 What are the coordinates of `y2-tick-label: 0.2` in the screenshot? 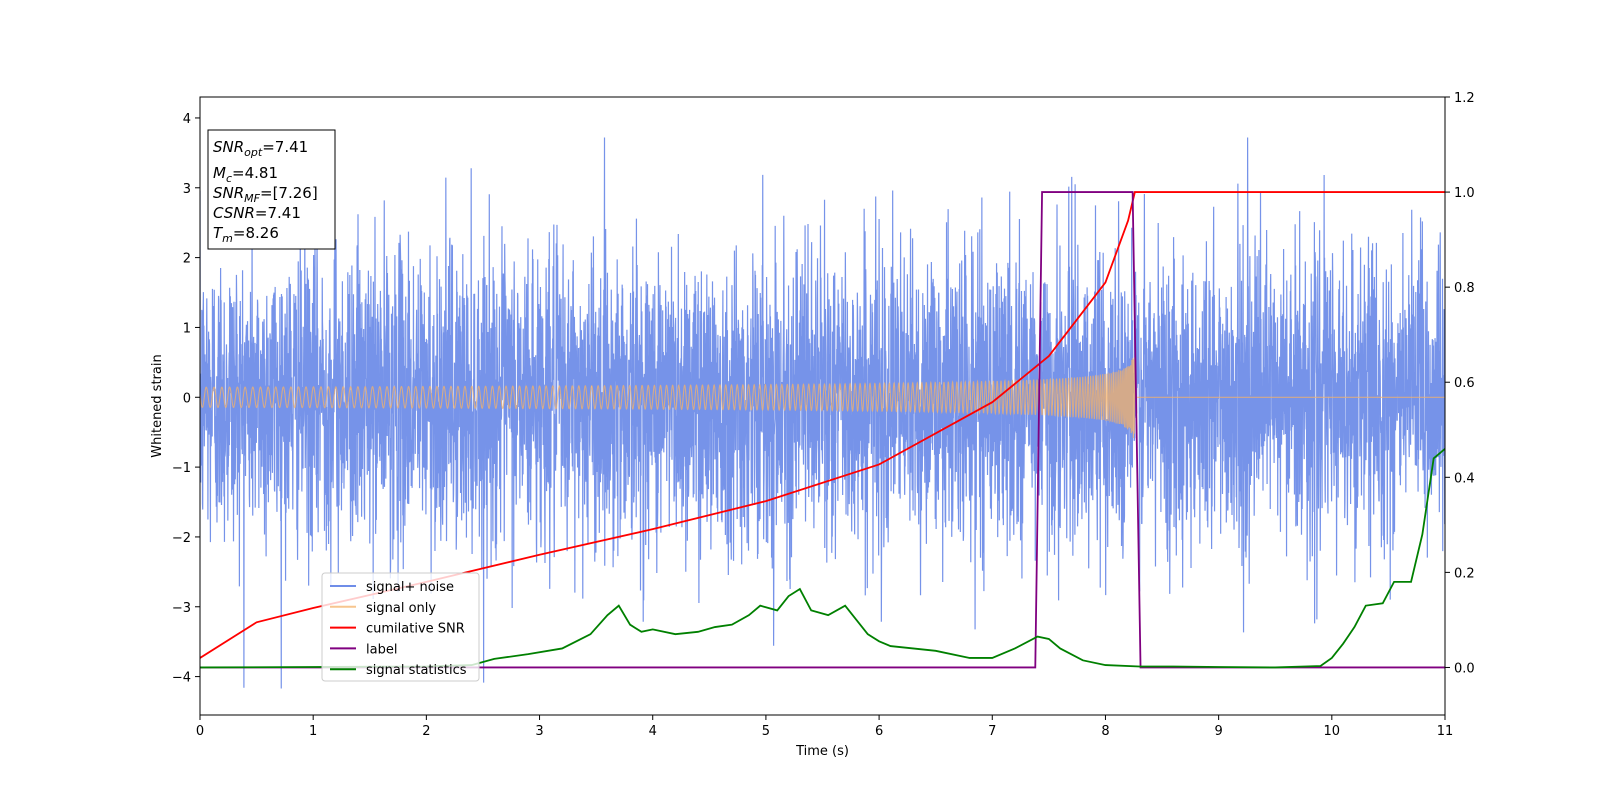 It's located at (1464, 573).